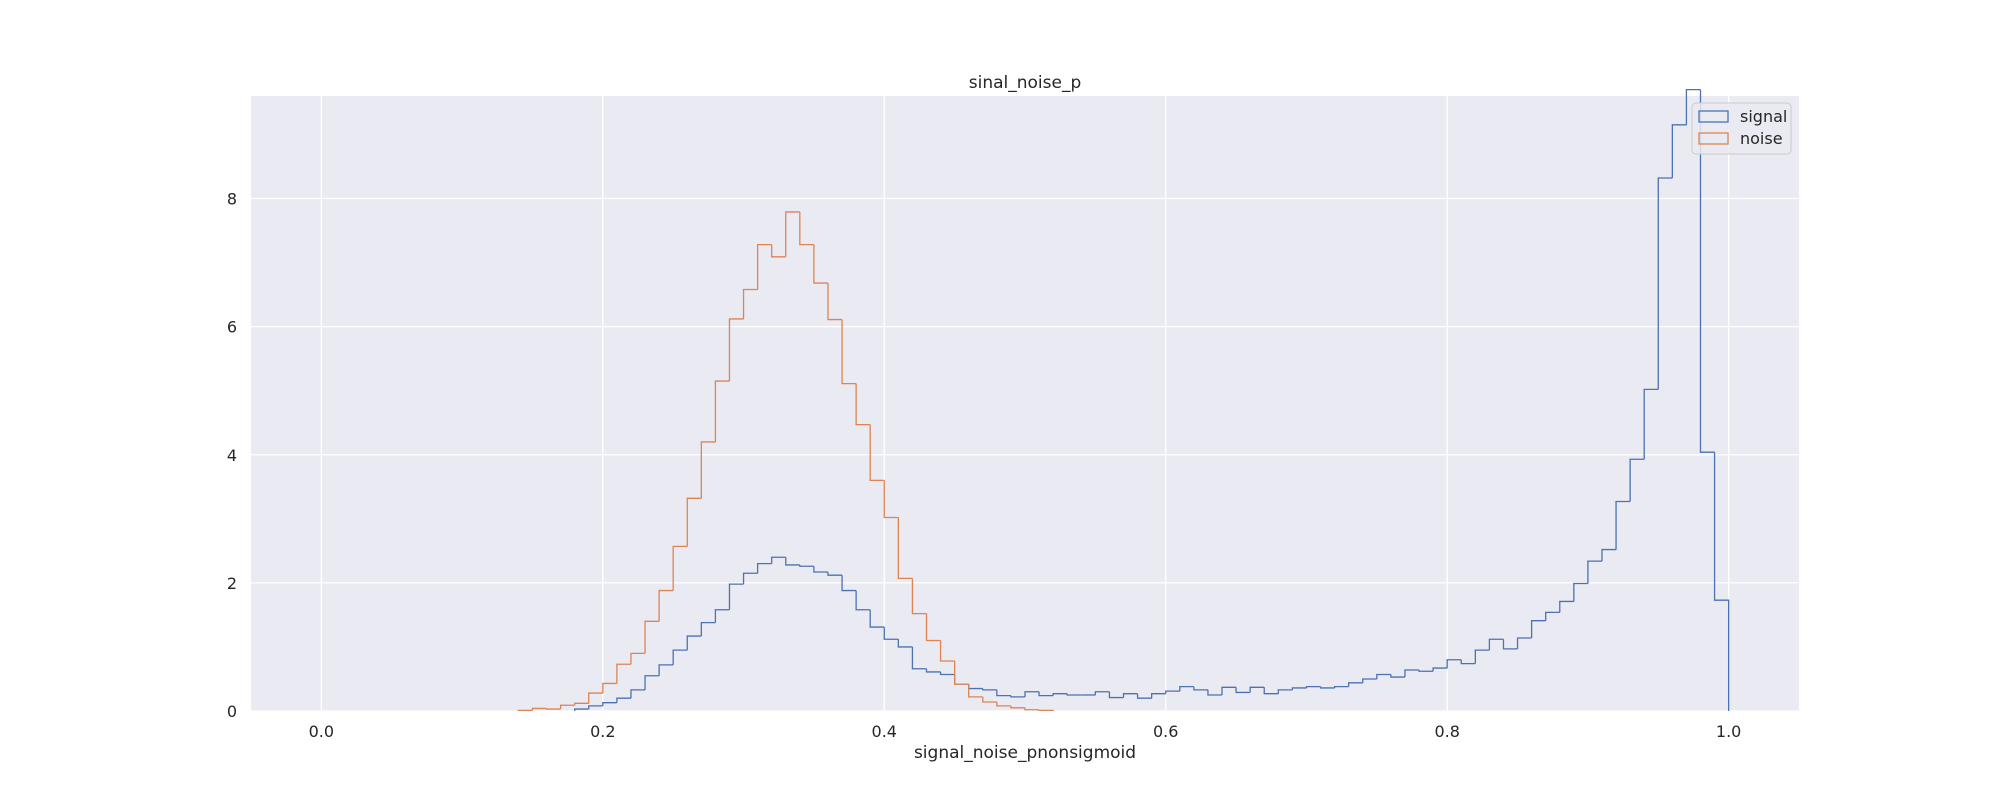 This screenshot has width=2000, height=800. Describe the element at coordinates (232, 199) in the screenshot. I see `y-tick-label: 8` at that location.